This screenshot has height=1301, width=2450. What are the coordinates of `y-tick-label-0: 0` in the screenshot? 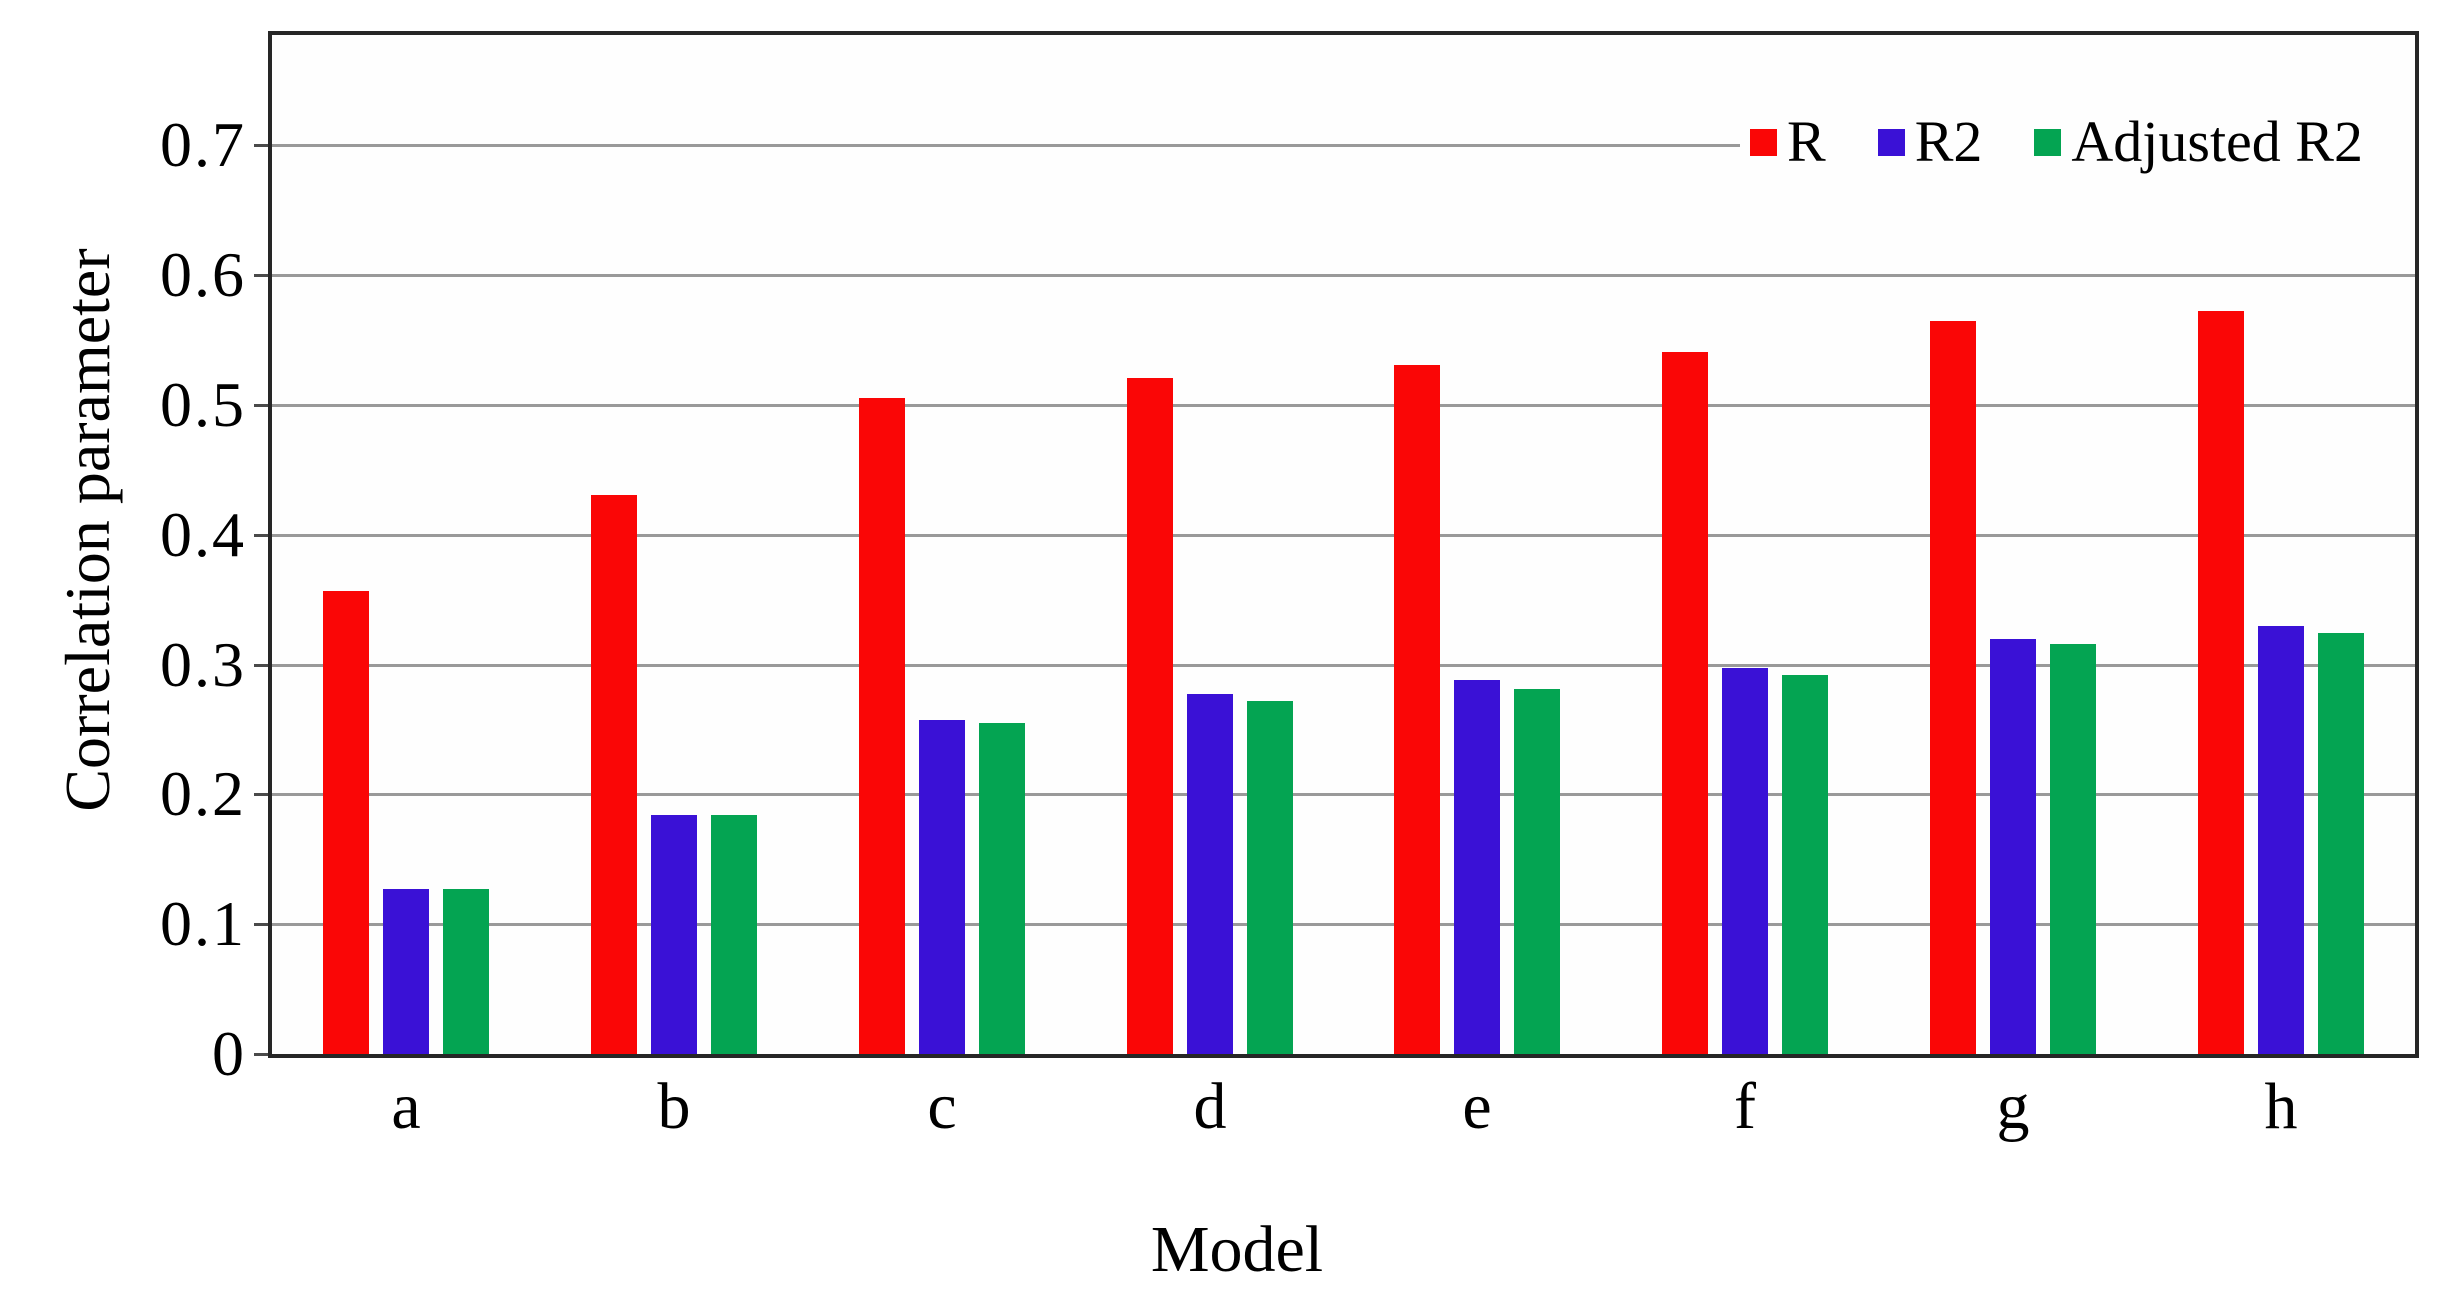 It's located at (229, 1053).